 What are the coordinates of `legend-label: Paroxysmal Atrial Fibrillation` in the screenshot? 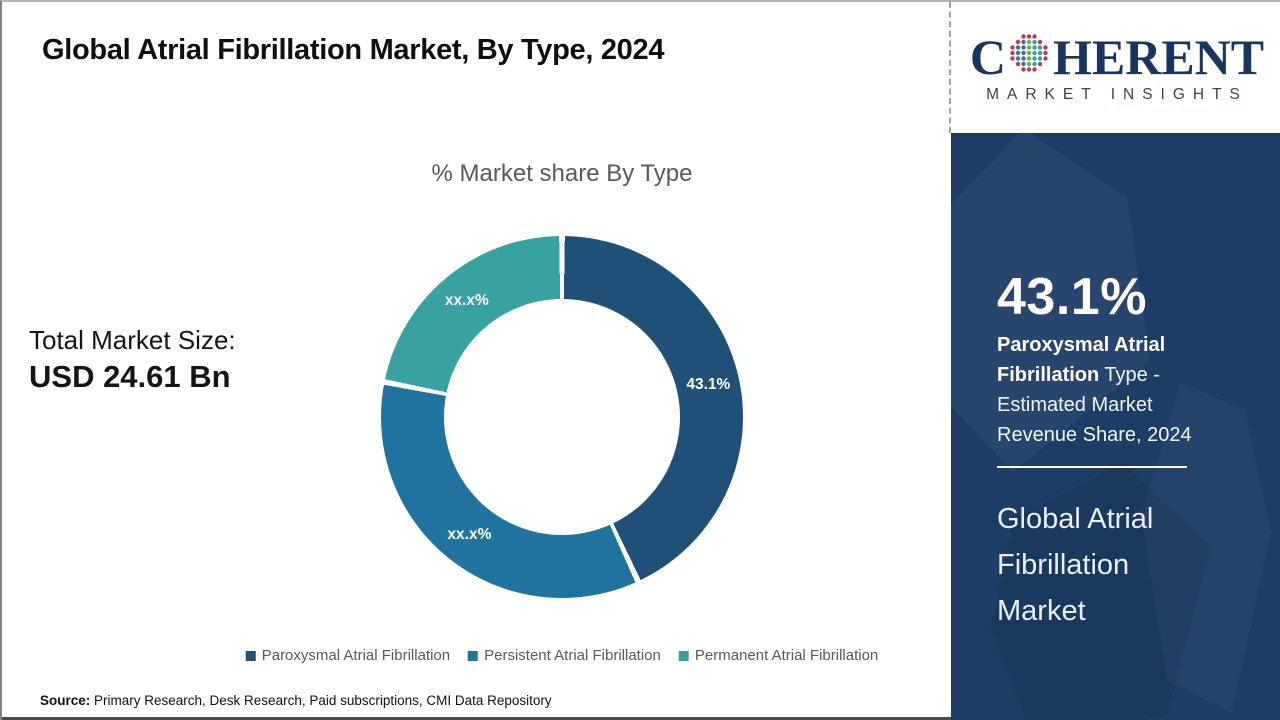 It's located at (356, 655).